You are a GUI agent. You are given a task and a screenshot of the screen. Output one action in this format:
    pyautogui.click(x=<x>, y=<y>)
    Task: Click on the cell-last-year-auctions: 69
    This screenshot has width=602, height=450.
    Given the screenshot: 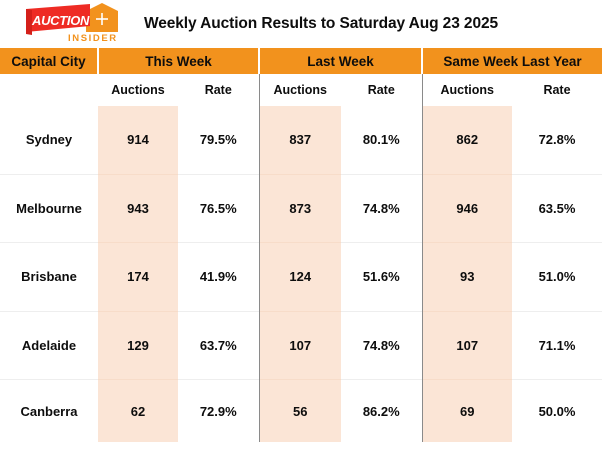 What is the action you would take?
    pyautogui.click(x=466, y=410)
    